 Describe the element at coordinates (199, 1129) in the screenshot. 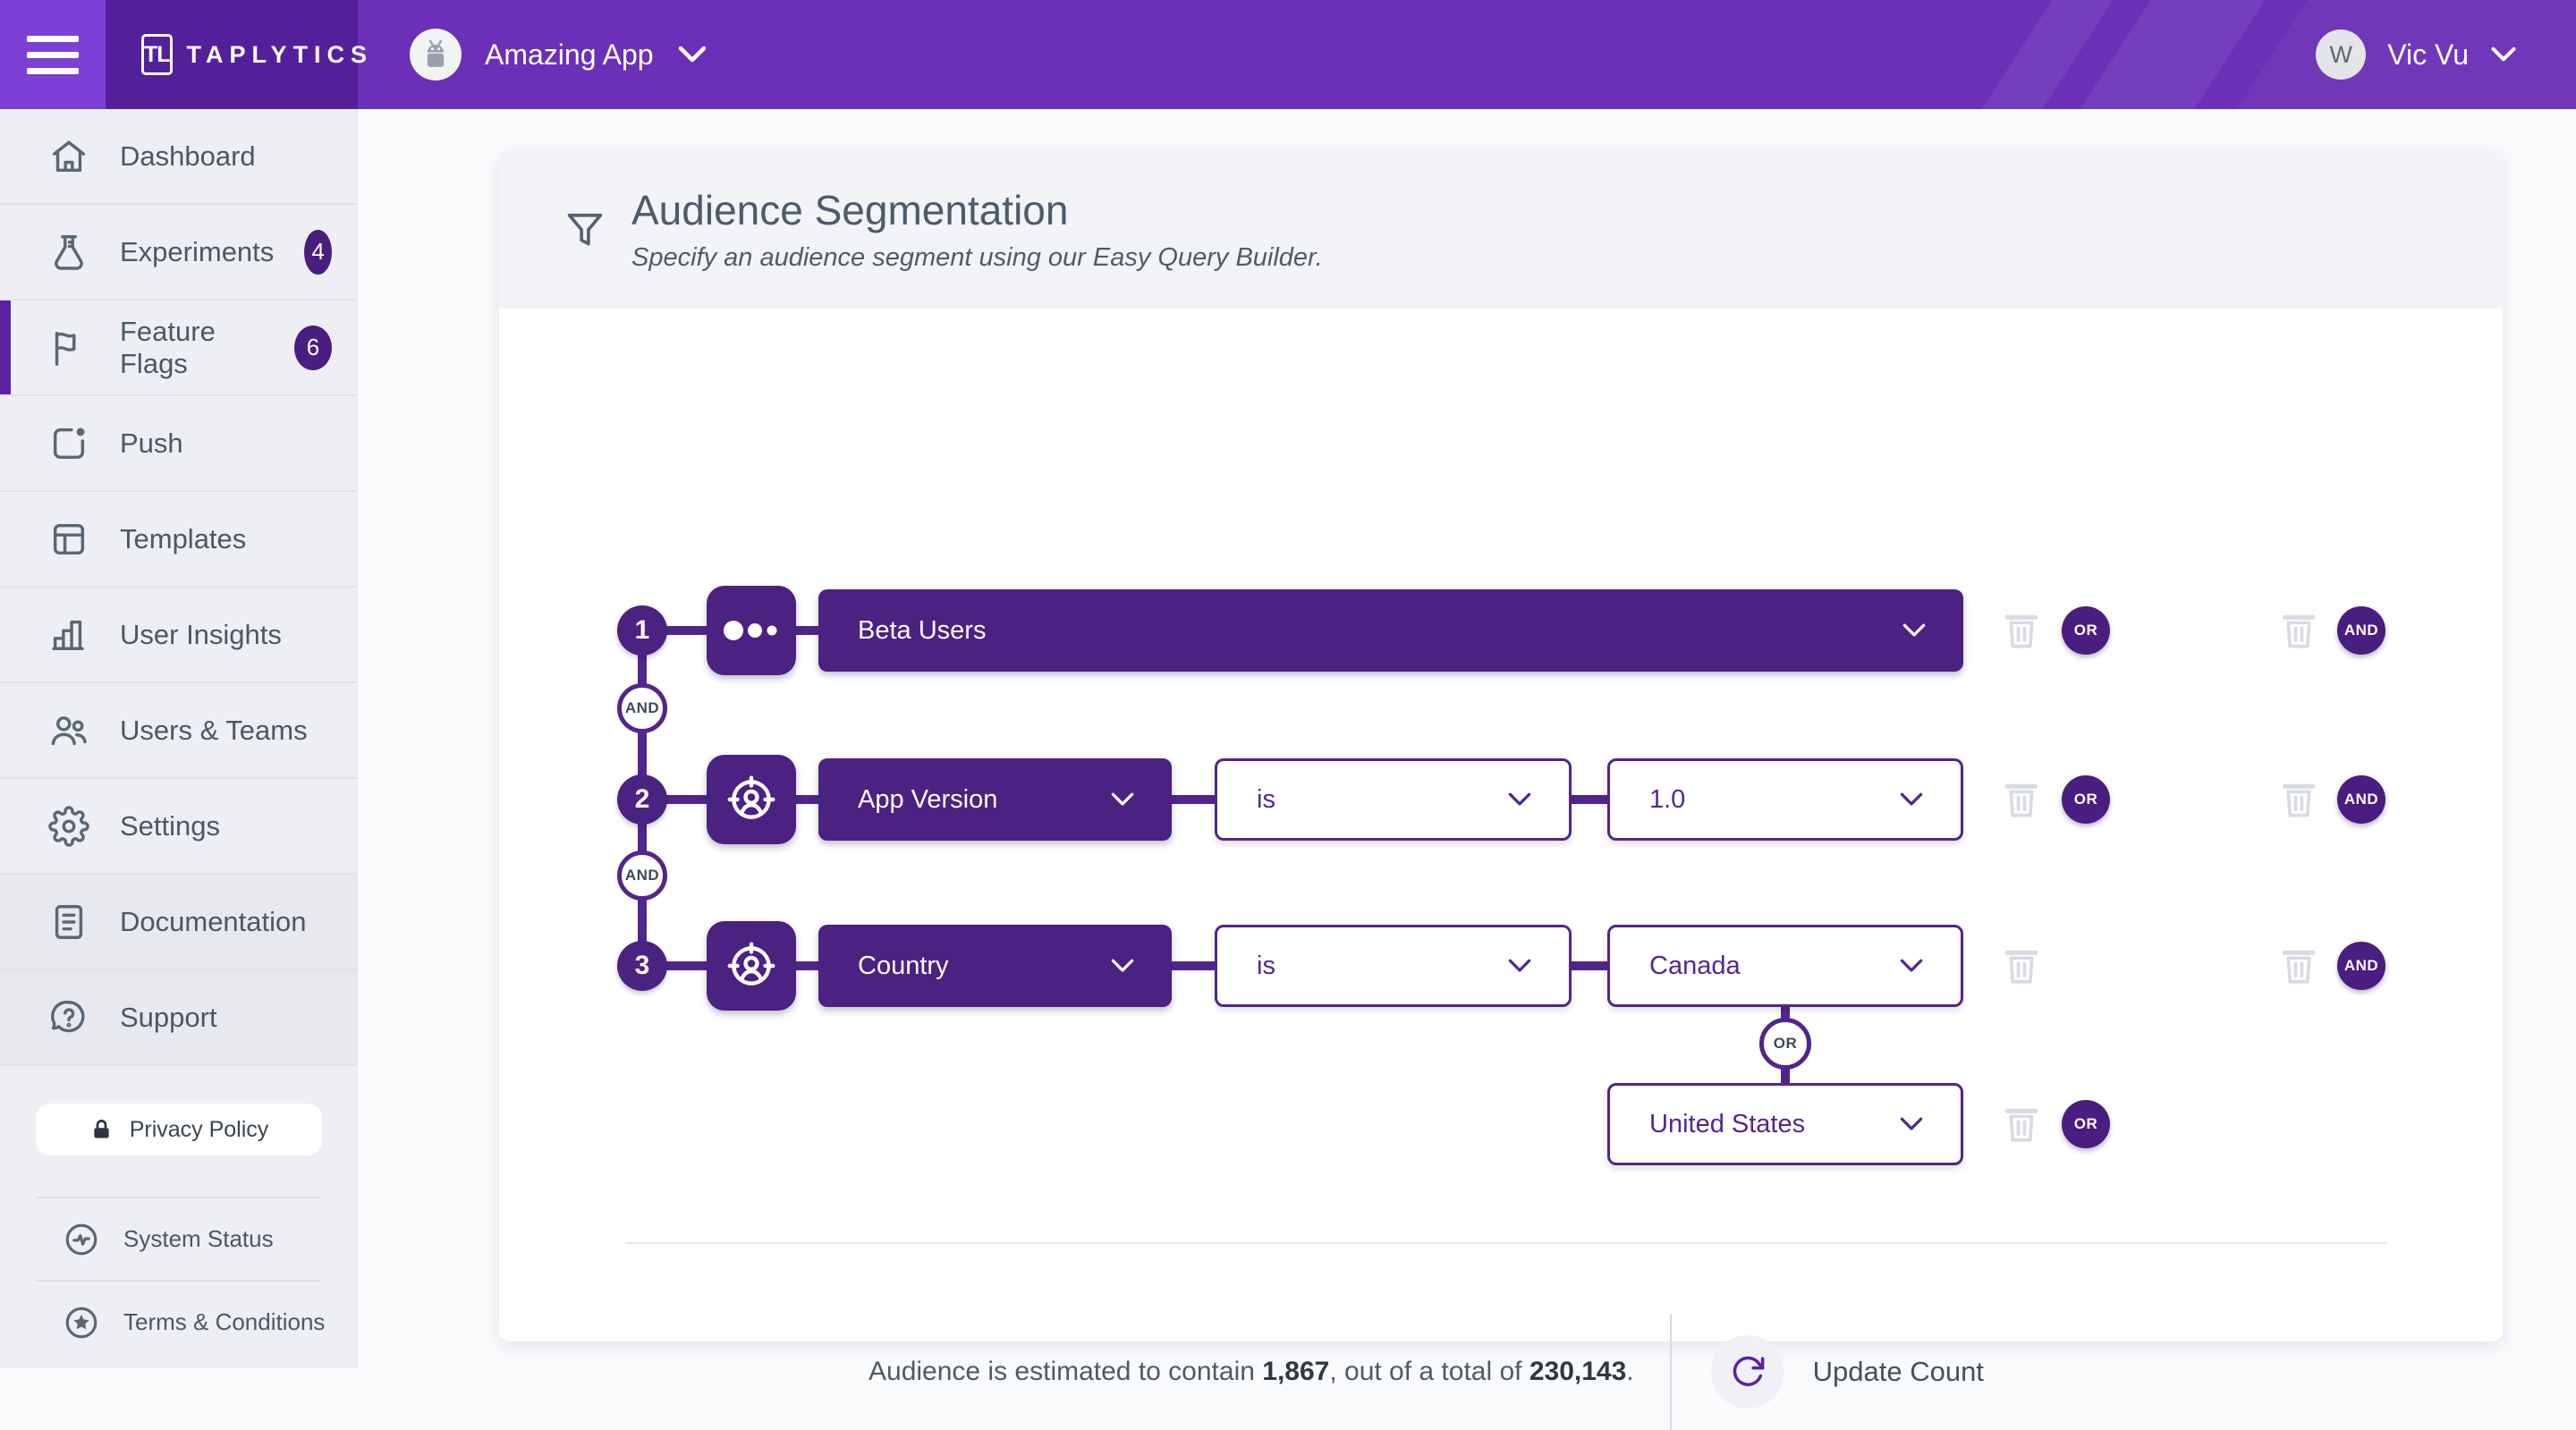

I see `privacy-policy-label: Privacy Policy` at that location.